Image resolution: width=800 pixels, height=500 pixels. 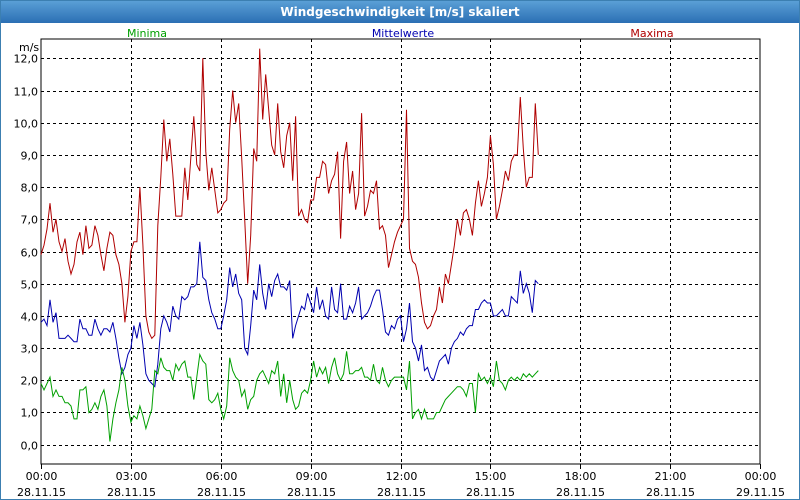 What do you see at coordinates (671, 476) in the screenshot?
I see `x-tick-time: 21:00` at bounding box center [671, 476].